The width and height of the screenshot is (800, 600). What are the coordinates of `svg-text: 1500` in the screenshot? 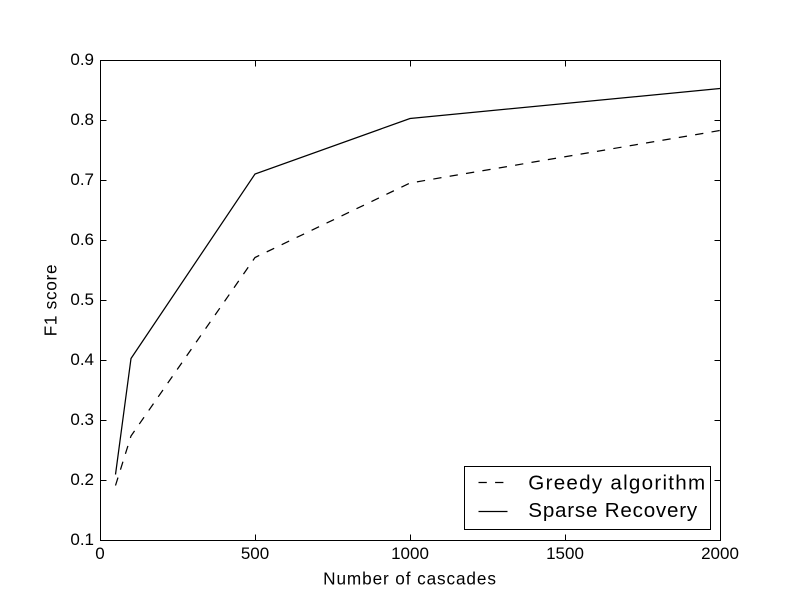 It's located at (565, 553).